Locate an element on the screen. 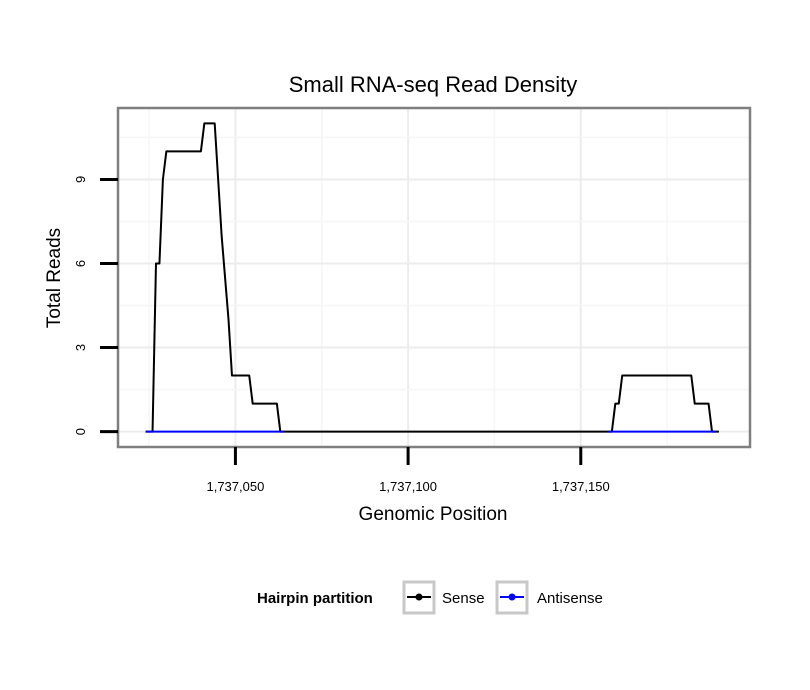 The height and width of the screenshot is (690, 810). legend-point-sense is located at coordinates (419, 597).